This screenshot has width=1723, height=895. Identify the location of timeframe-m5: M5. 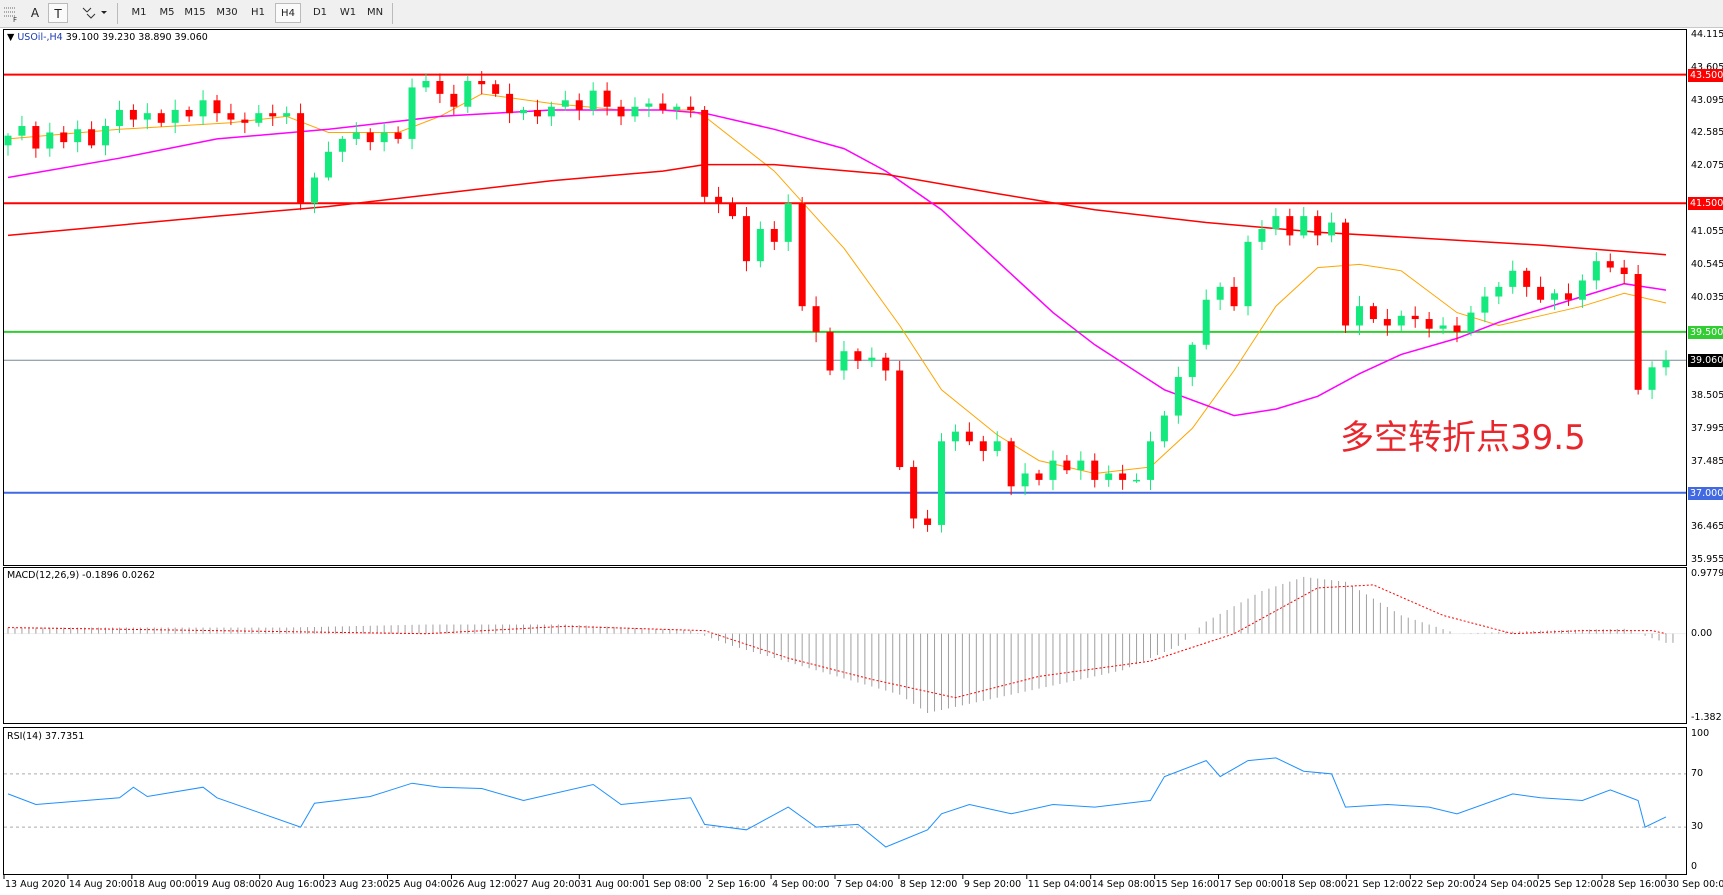
(167, 12).